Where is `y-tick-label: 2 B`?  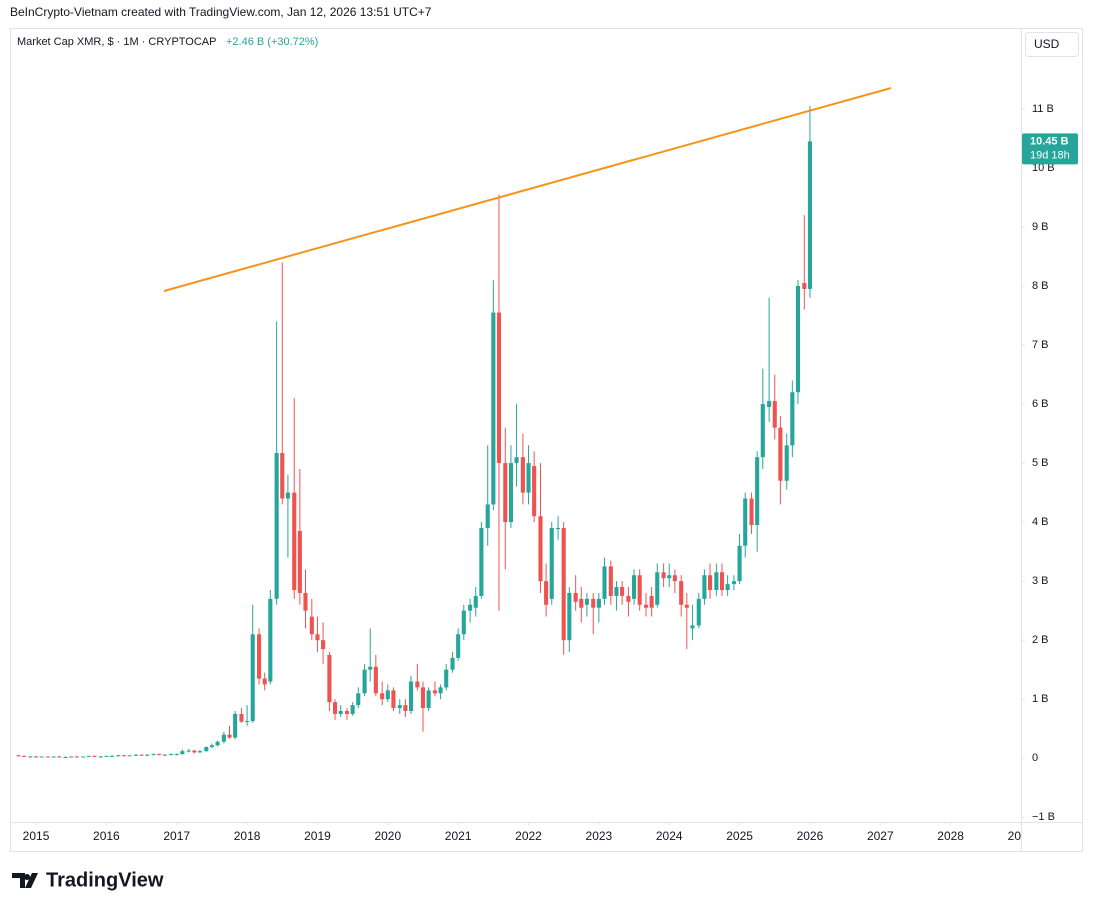
y-tick-label: 2 B is located at coordinates (1040, 640).